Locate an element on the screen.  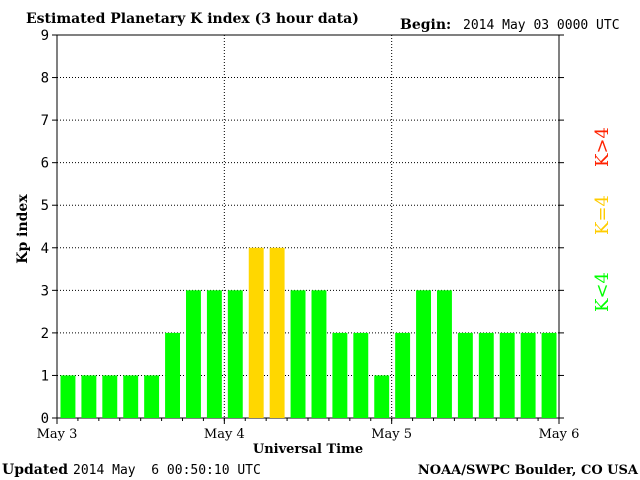
legend-label: K>4 is located at coordinates (602, 147).